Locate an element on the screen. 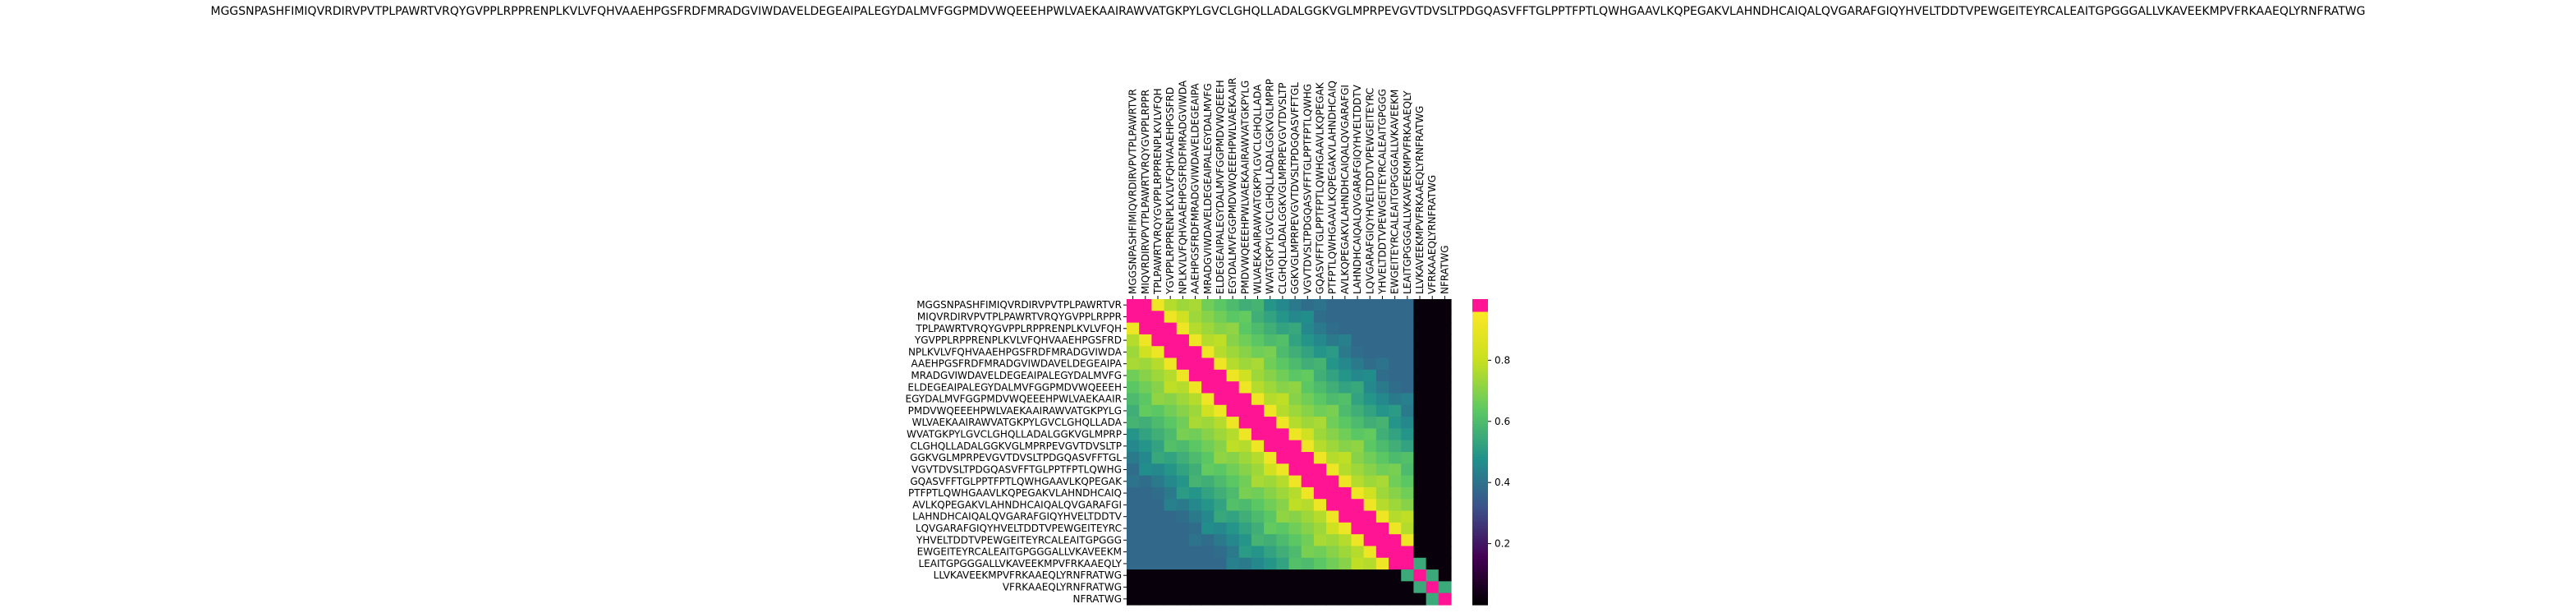  x-tick-label: MRADGVIWDAVELDEGEAIPALEGYDALMVFG is located at coordinates (1208, 188).